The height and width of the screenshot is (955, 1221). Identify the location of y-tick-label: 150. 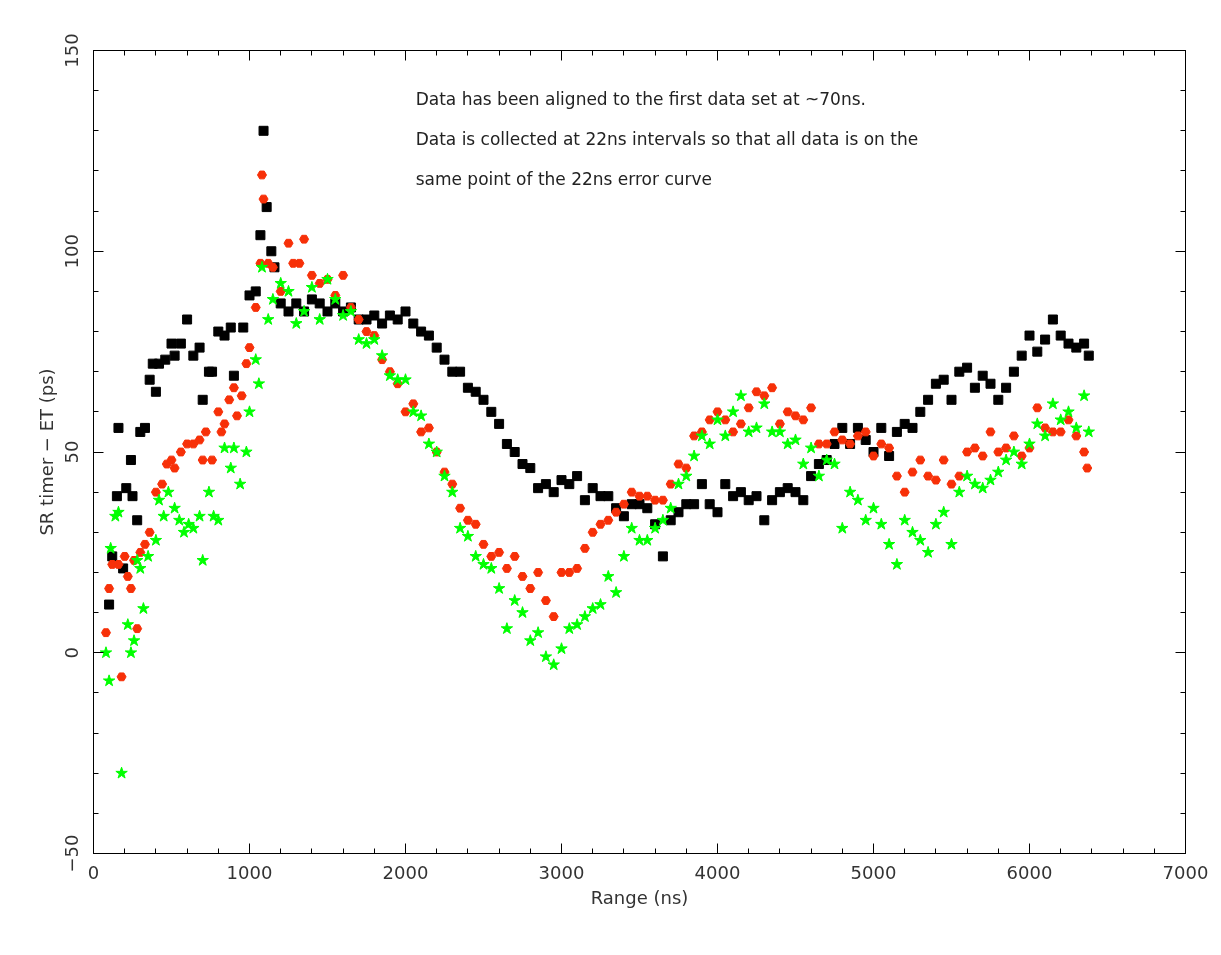
(71, 50).